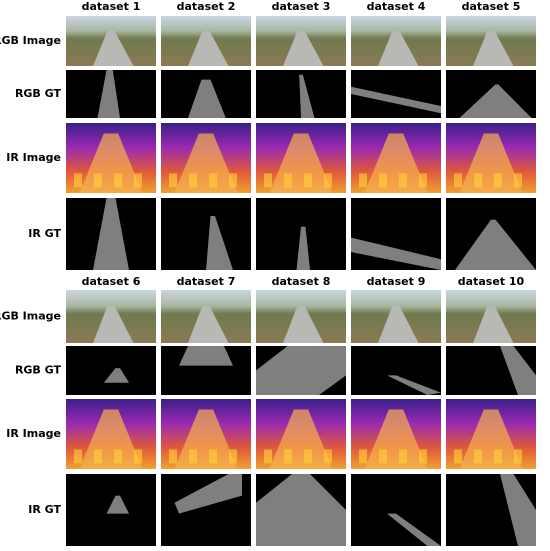  What do you see at coordinates (111, 6) in the screenshot?
I see `column-header: dataset 1` at bounding box center [111, 6].